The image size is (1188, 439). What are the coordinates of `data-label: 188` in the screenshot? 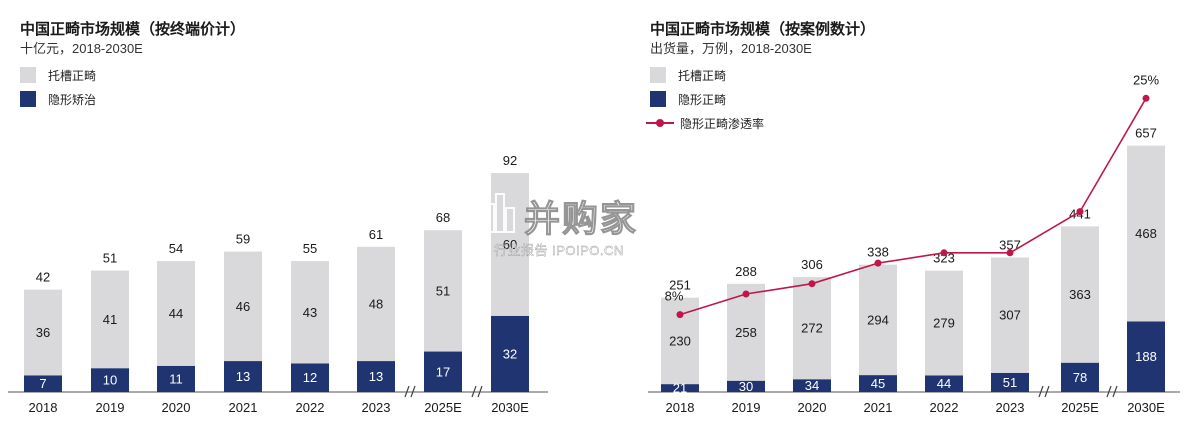 It's located at (1146, 356).